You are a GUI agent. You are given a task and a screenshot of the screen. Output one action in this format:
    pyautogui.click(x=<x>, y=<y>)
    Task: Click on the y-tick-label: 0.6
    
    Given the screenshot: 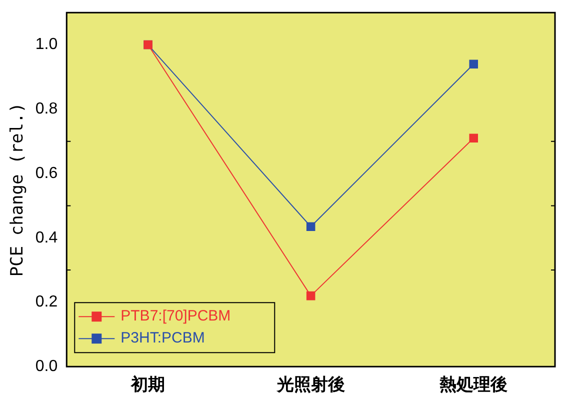 What is the action you would take?
    pyautogui.click(x=46, y=173)
    